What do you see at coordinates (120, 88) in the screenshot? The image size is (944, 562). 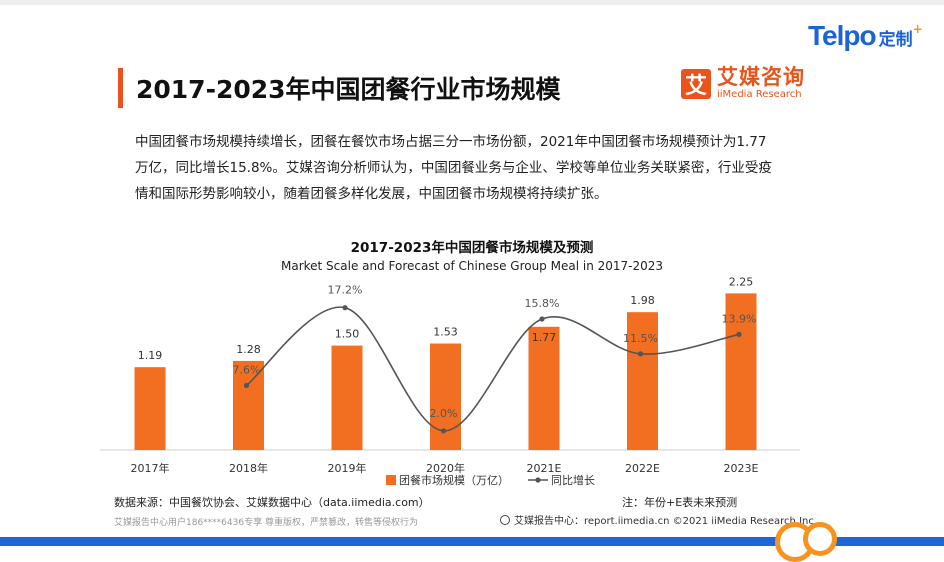 I see `title-accent-bar` at bounding box center [120, 88].